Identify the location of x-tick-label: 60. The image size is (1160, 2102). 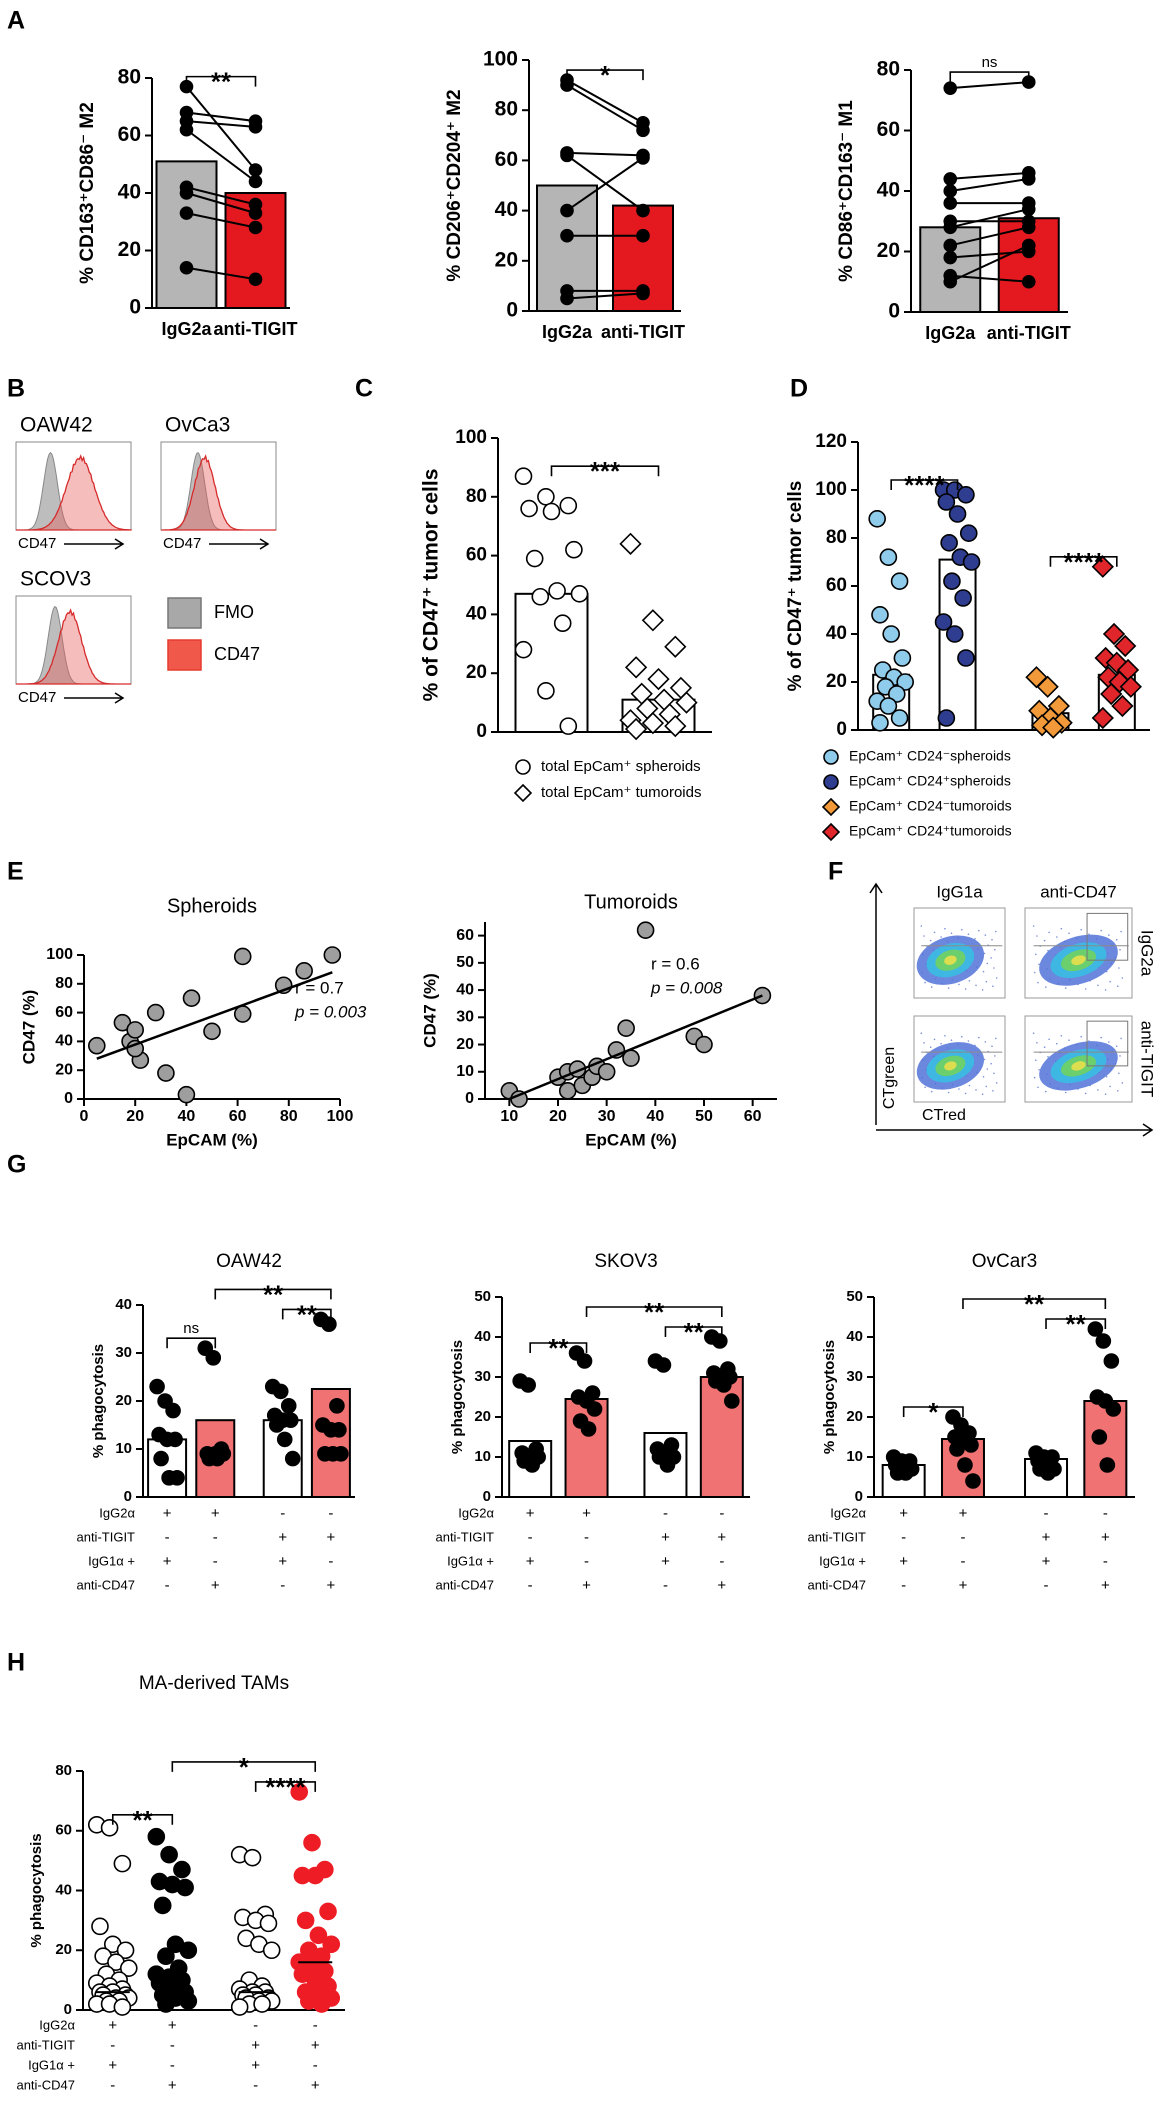
(238, 1116).